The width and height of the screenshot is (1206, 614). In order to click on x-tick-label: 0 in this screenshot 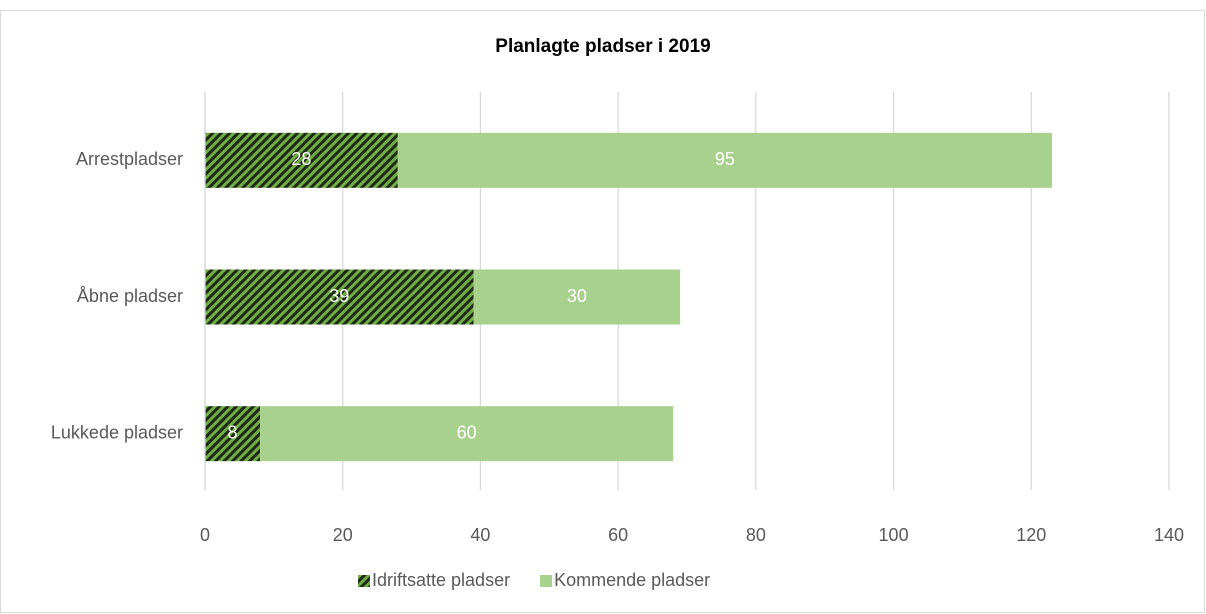, I will do `click(205, 535)`.